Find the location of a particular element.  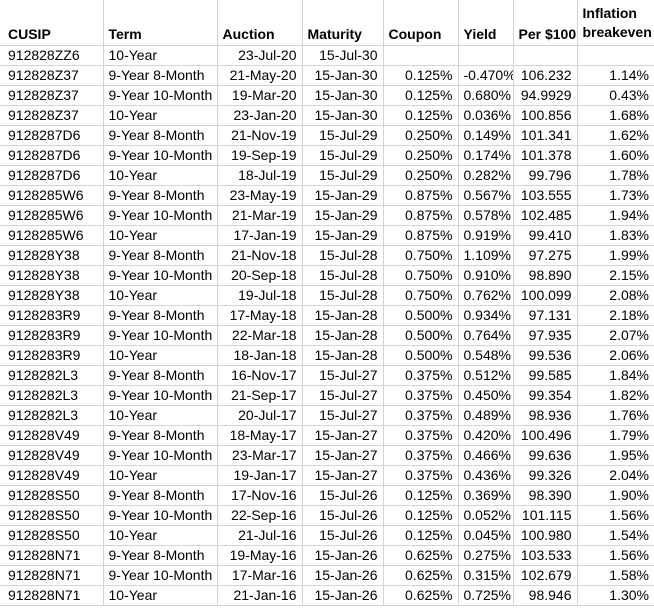

cell-yield: 0.680% is located at coordinates (486, 95).